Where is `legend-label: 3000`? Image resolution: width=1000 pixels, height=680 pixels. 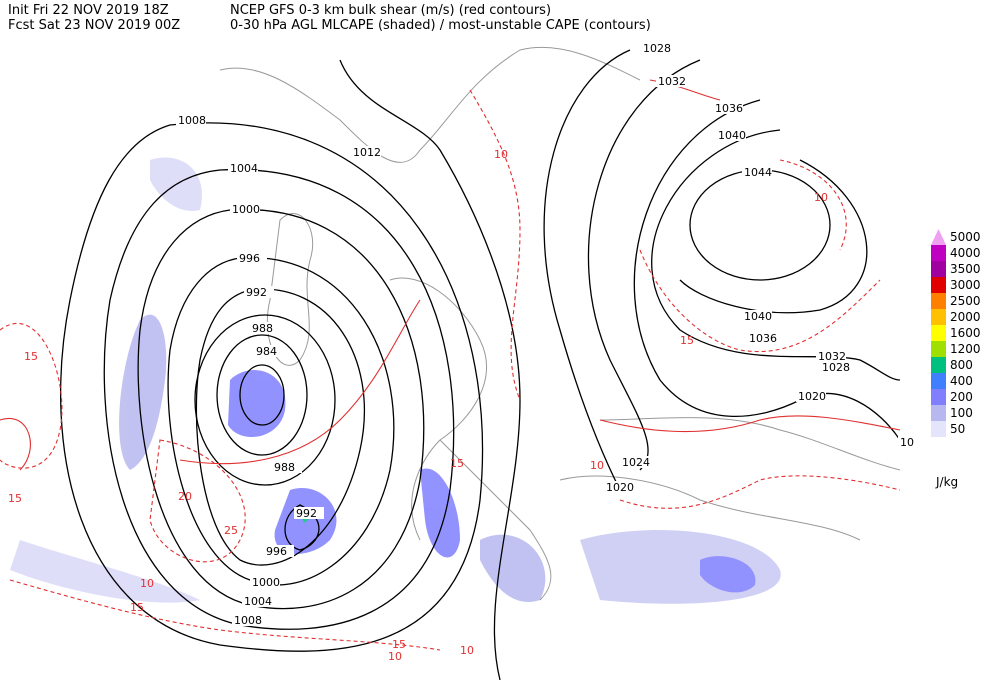
legend-label: 3000 is located at coordinates (965, 285).